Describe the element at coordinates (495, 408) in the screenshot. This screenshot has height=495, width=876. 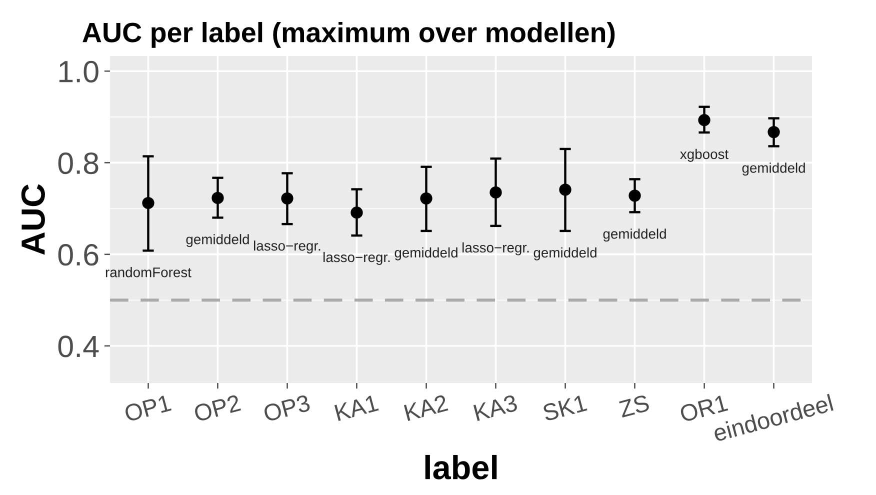
I see `x-tick-label: KA3` at that location.